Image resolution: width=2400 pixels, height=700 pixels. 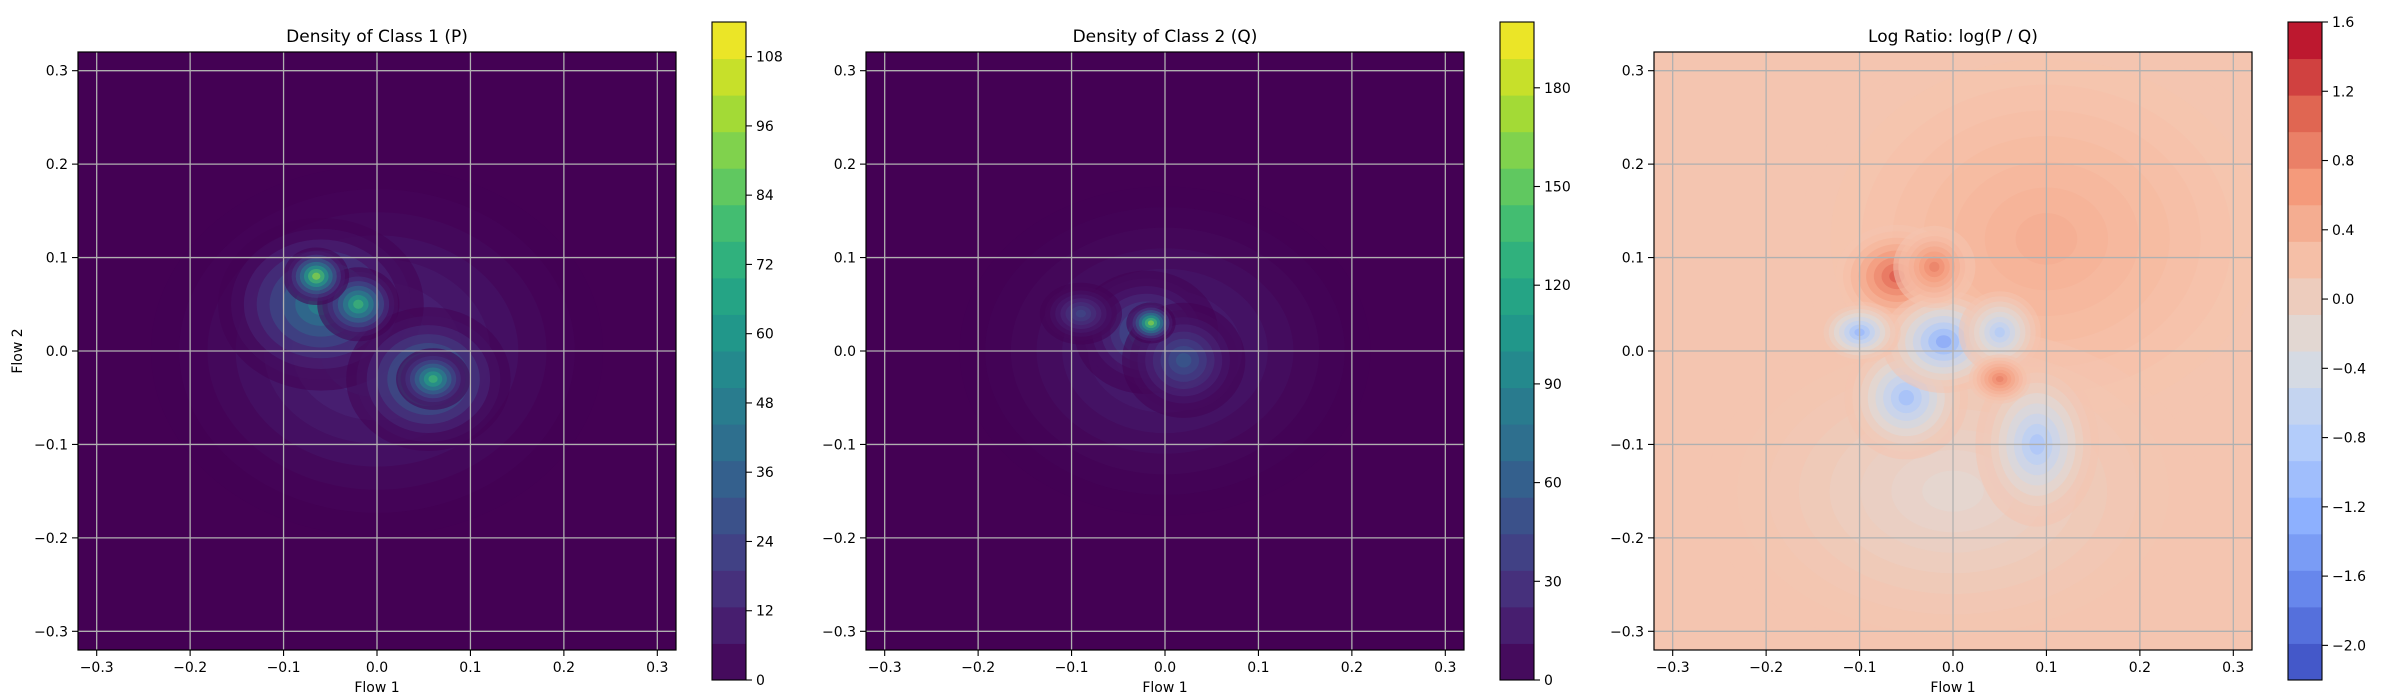 I want to click on colorbar-tick-label-8: 84, so click(x=765, y=196).